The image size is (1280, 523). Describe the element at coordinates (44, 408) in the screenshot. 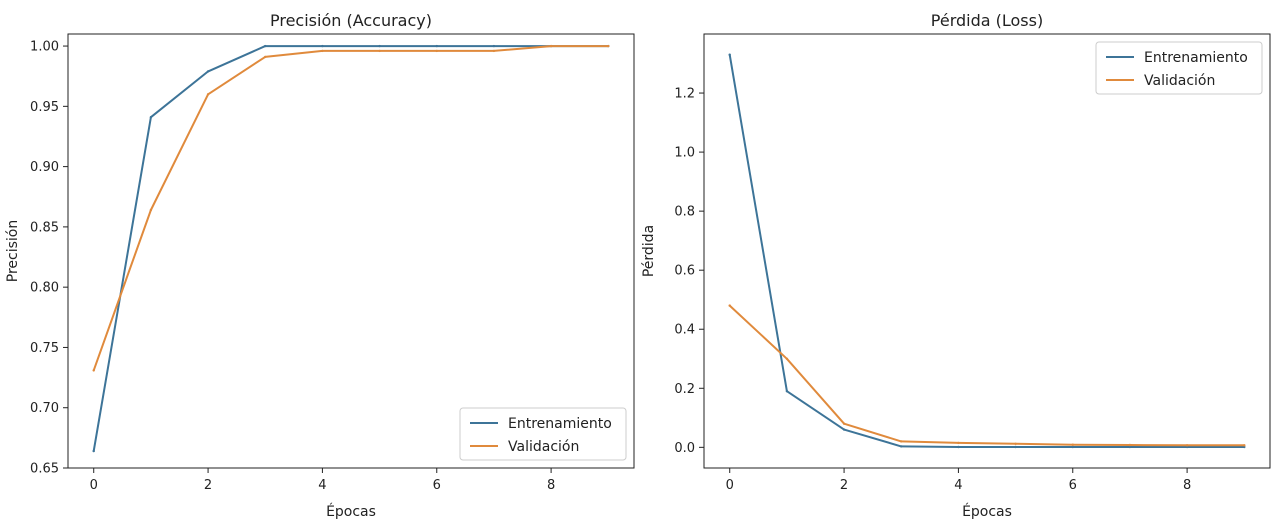

I see `y-tick-label: 0.70` at that location.